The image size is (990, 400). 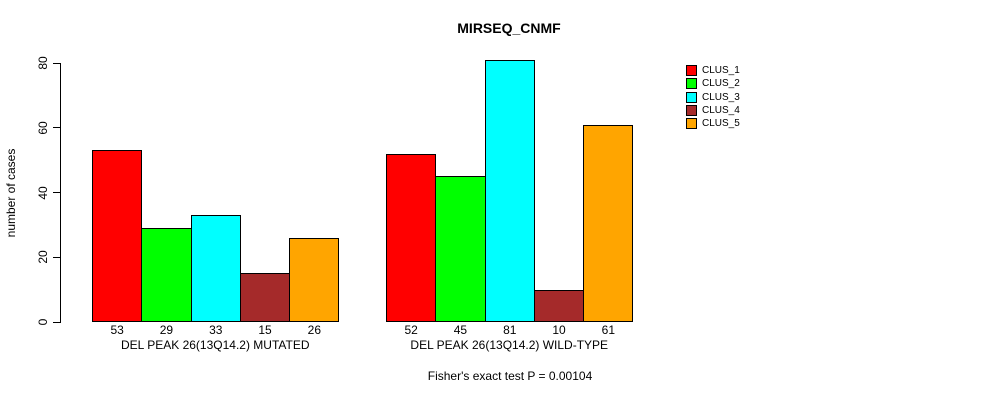 I want to click on bar-value-label: 61, so click(x=608, y=330).